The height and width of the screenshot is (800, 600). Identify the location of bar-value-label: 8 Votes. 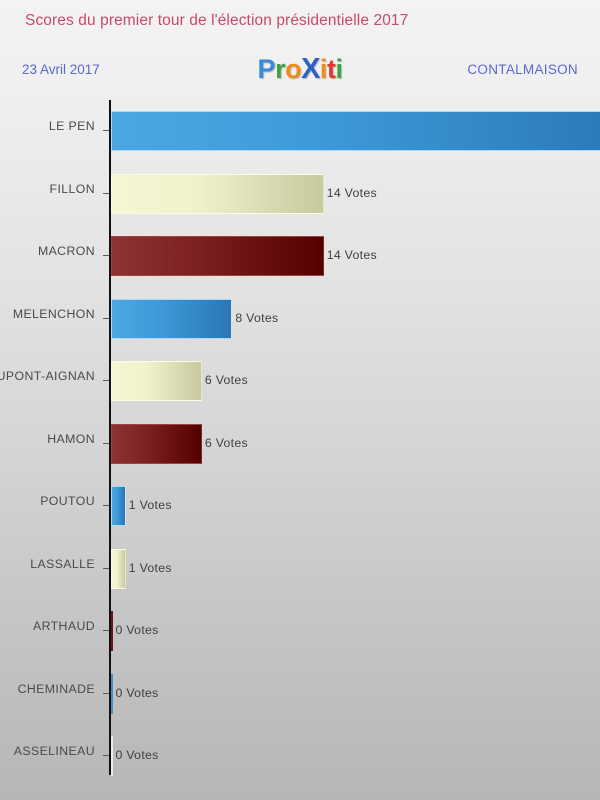
(257, 317).